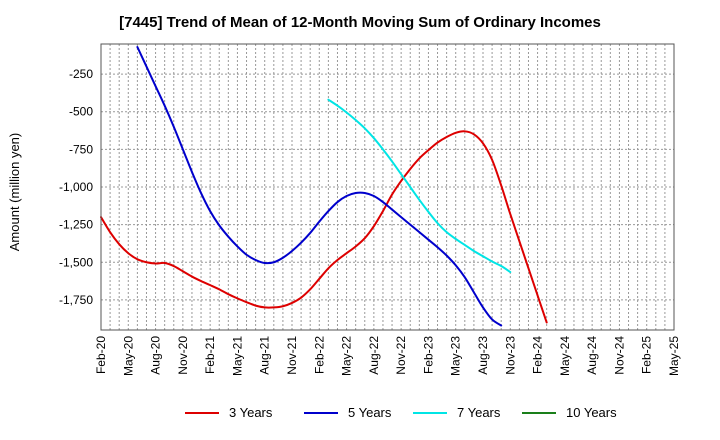  I want to click on x-tick-label: Aug-20, so click(156, 355).